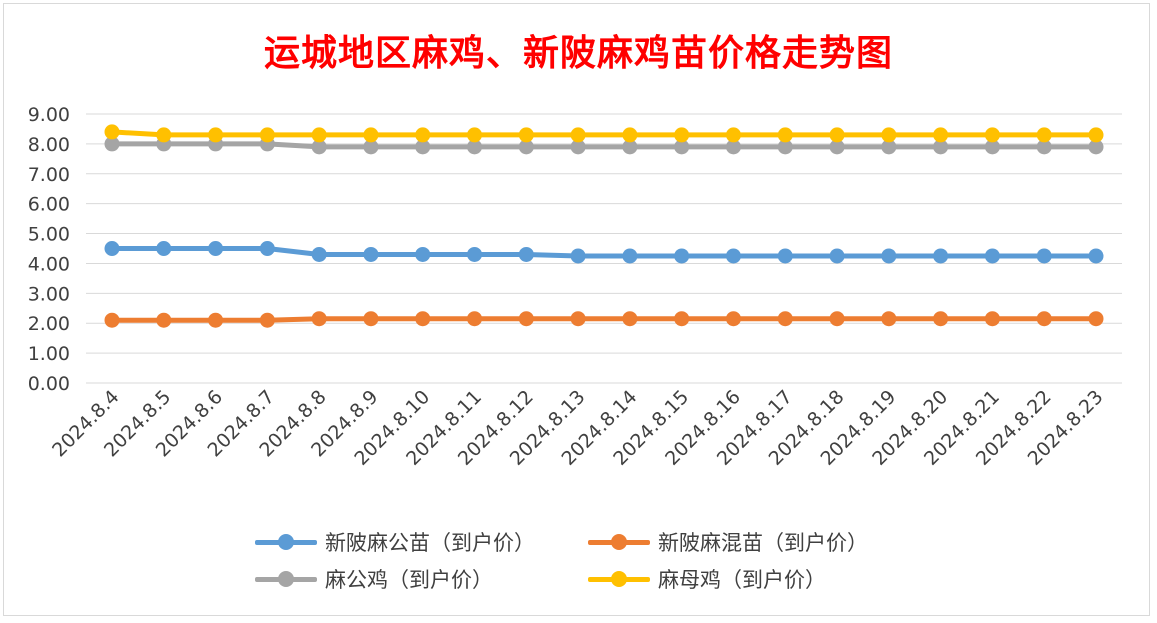  I want to click on y-tick-label: 3.00, so click(49, 294).